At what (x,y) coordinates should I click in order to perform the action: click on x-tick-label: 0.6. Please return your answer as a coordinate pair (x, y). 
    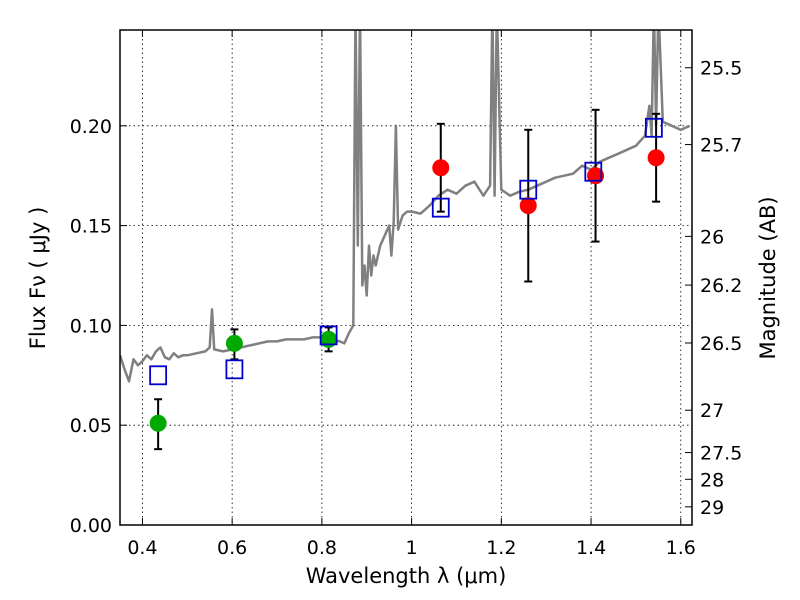
    Looking at the image, I should click on (232, 548).